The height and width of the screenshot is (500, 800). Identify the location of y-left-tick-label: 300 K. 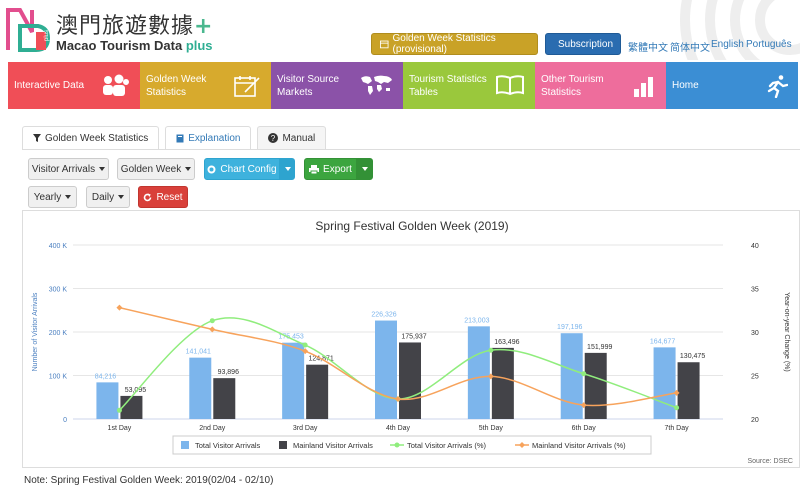
(58, 290).